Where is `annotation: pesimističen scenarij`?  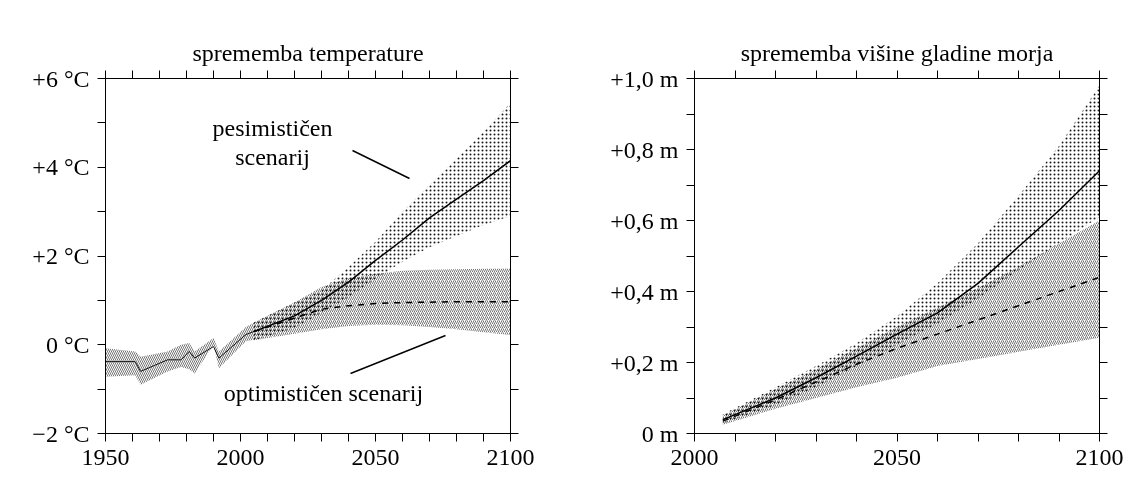
annotation: pesimističen scenarij is located at coordinates (272, 142).